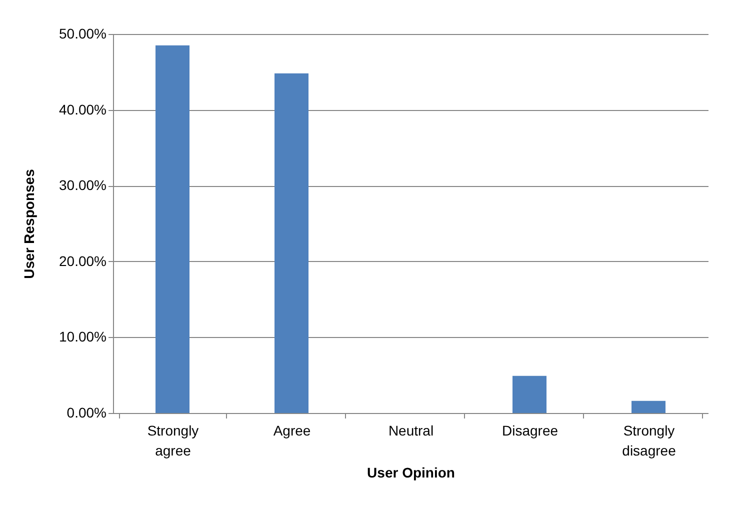 The width and height of the screenshot is (746, 509). Describe the element at coordinates (411, 430) in the screenshot. I see `x-tick-label: Neutral` at that location.